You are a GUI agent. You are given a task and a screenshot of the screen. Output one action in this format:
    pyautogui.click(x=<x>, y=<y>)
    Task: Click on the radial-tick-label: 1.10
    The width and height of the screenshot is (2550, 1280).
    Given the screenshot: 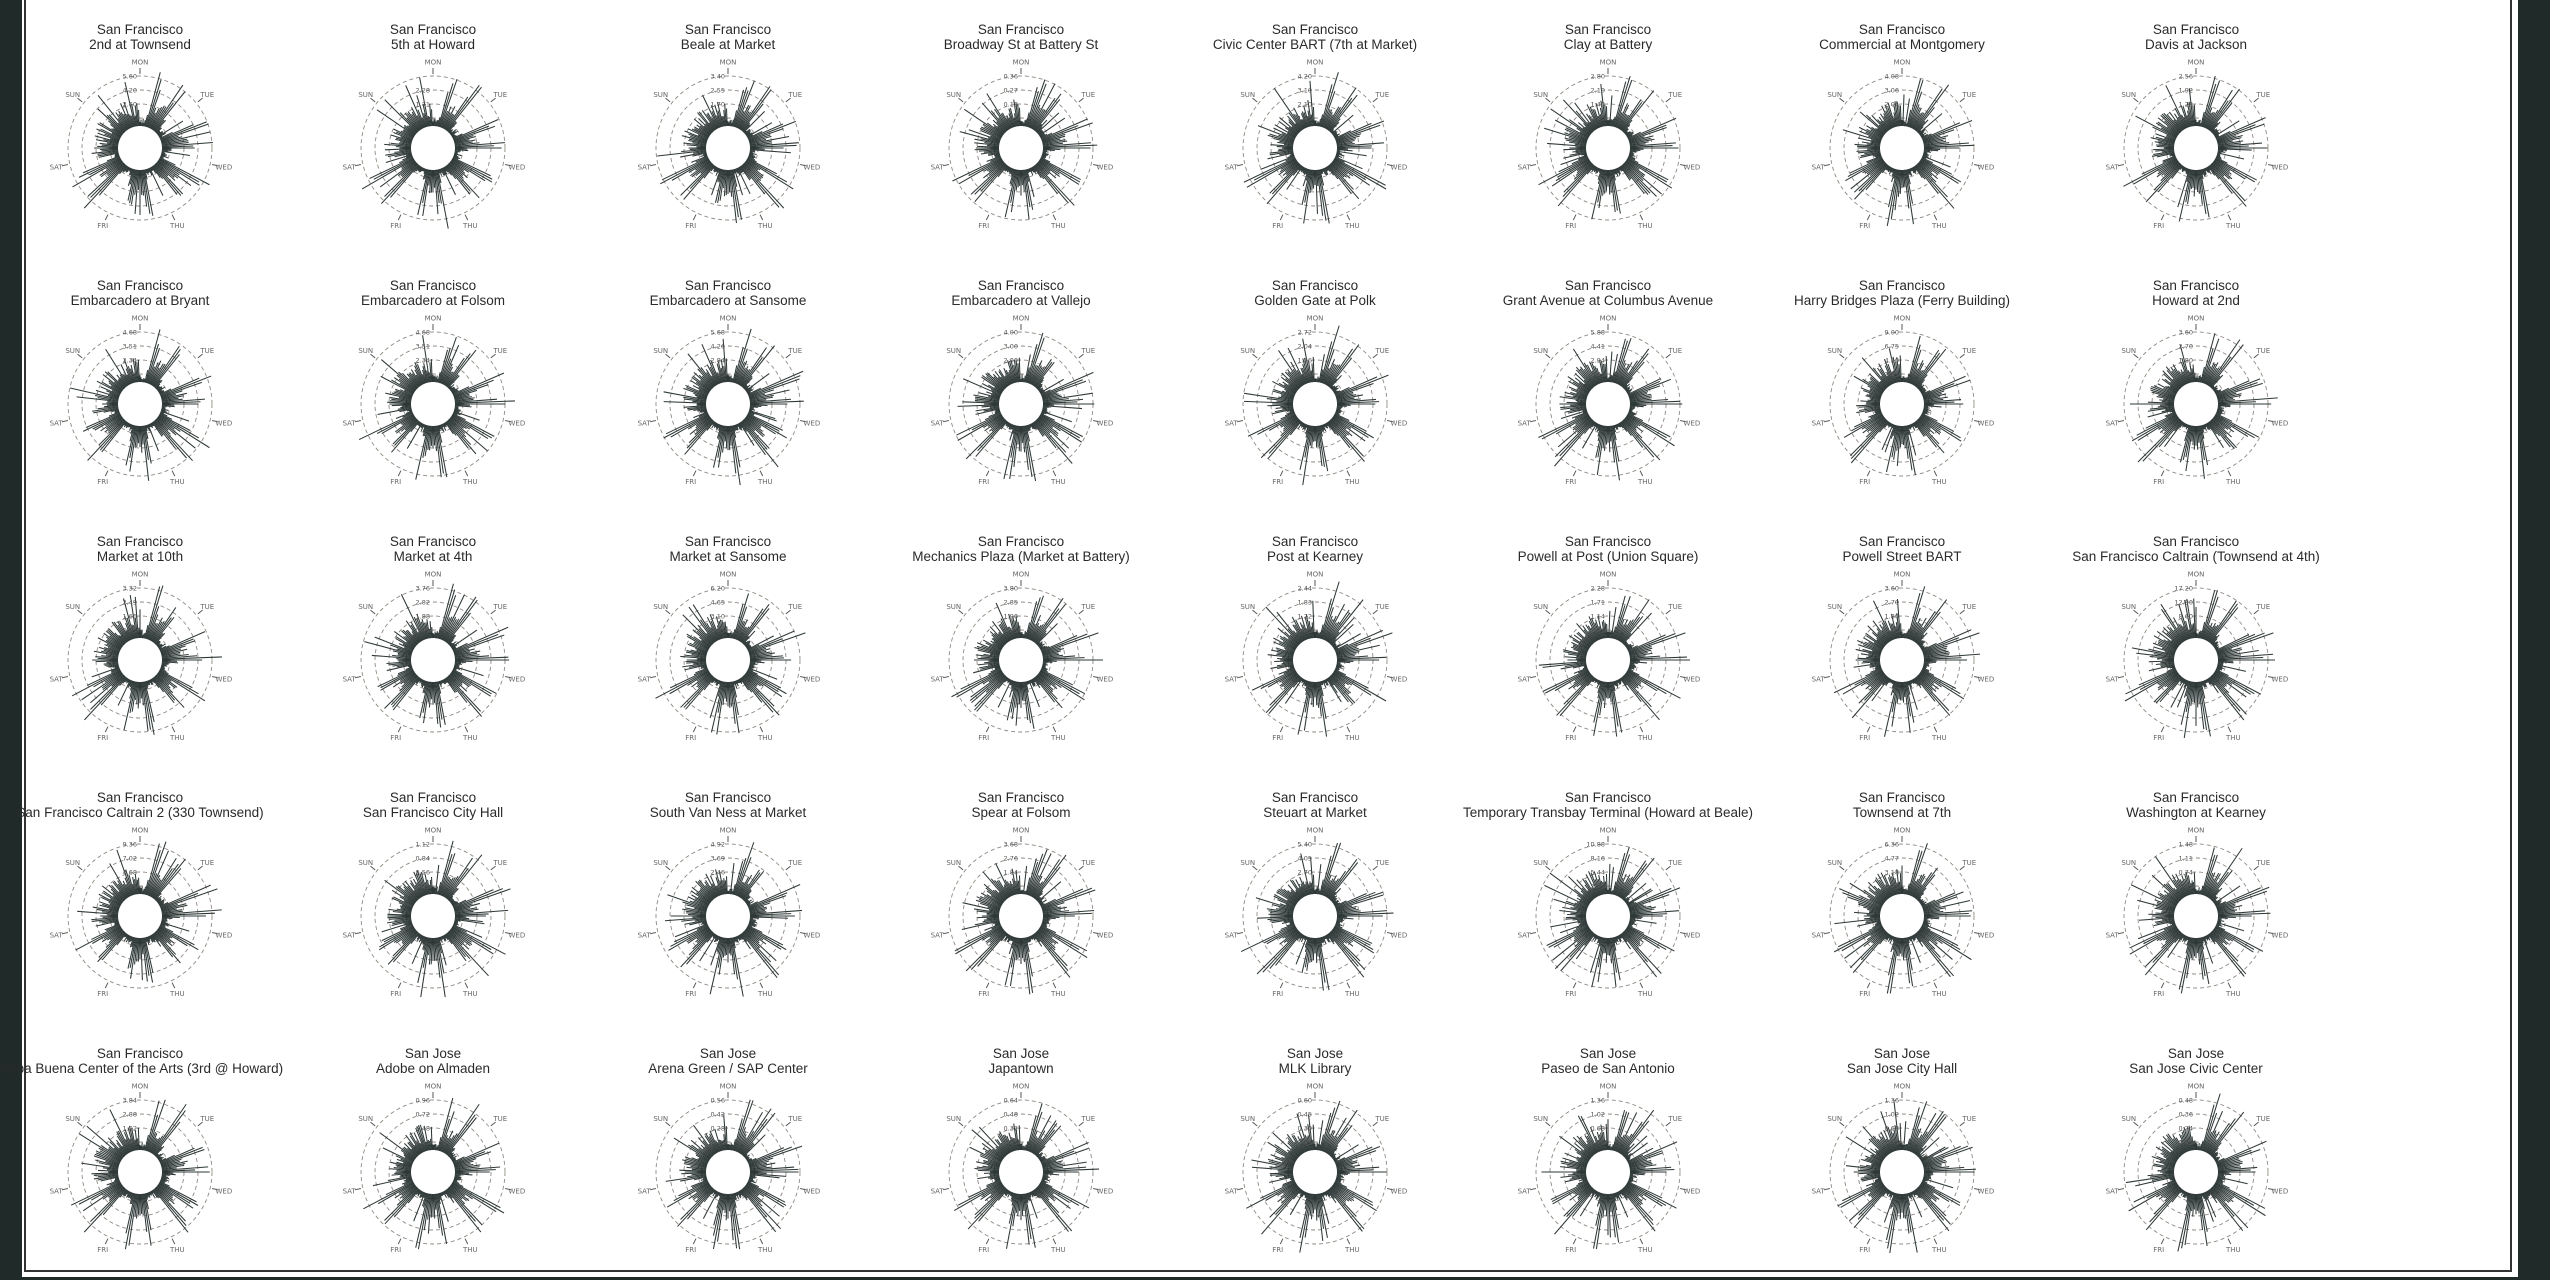 What is the action you would take?
    pyautogui.click(x=1305, y=119)
    